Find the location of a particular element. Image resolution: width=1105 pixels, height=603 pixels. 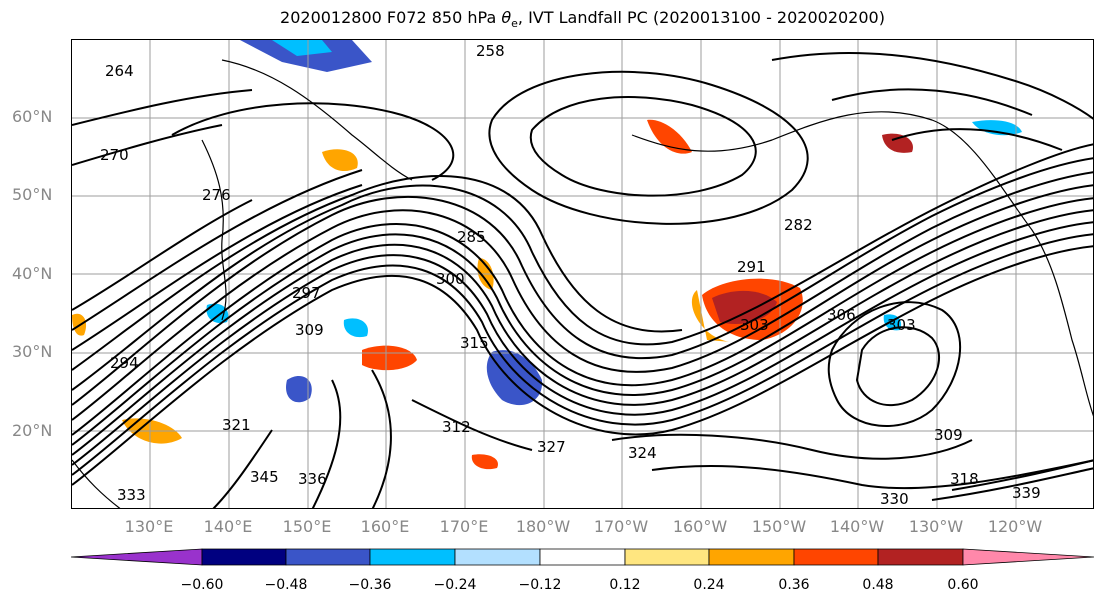

lon-label: 160°W is located at coordinates (700, 526).